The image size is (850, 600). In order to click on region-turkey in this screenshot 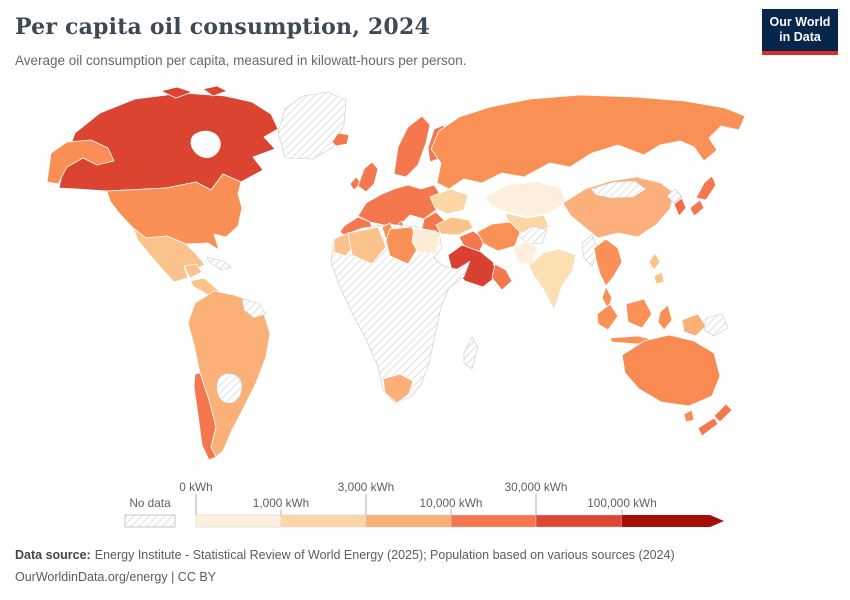, I will do `click(454, 226)`.